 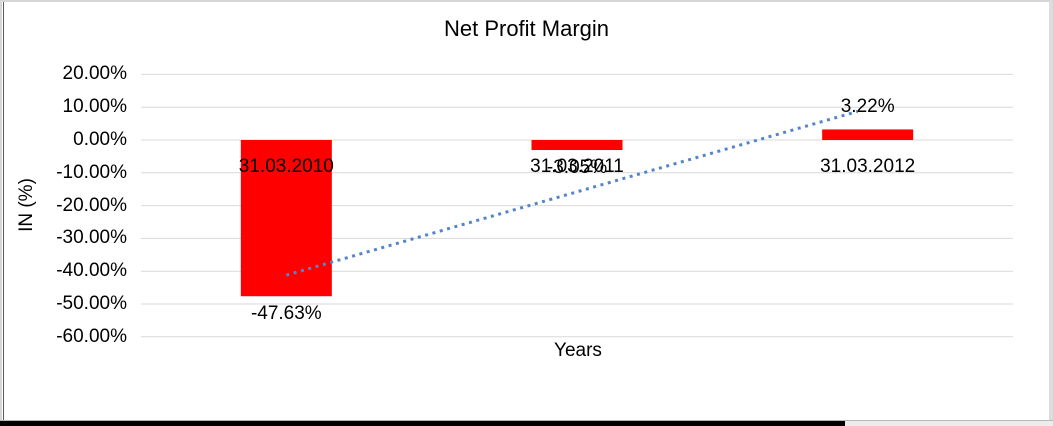 What do you see at coordinates (422, 423) in the screenshot?
I see `window-edge-bottom-black` at bounding box center [422, 423].